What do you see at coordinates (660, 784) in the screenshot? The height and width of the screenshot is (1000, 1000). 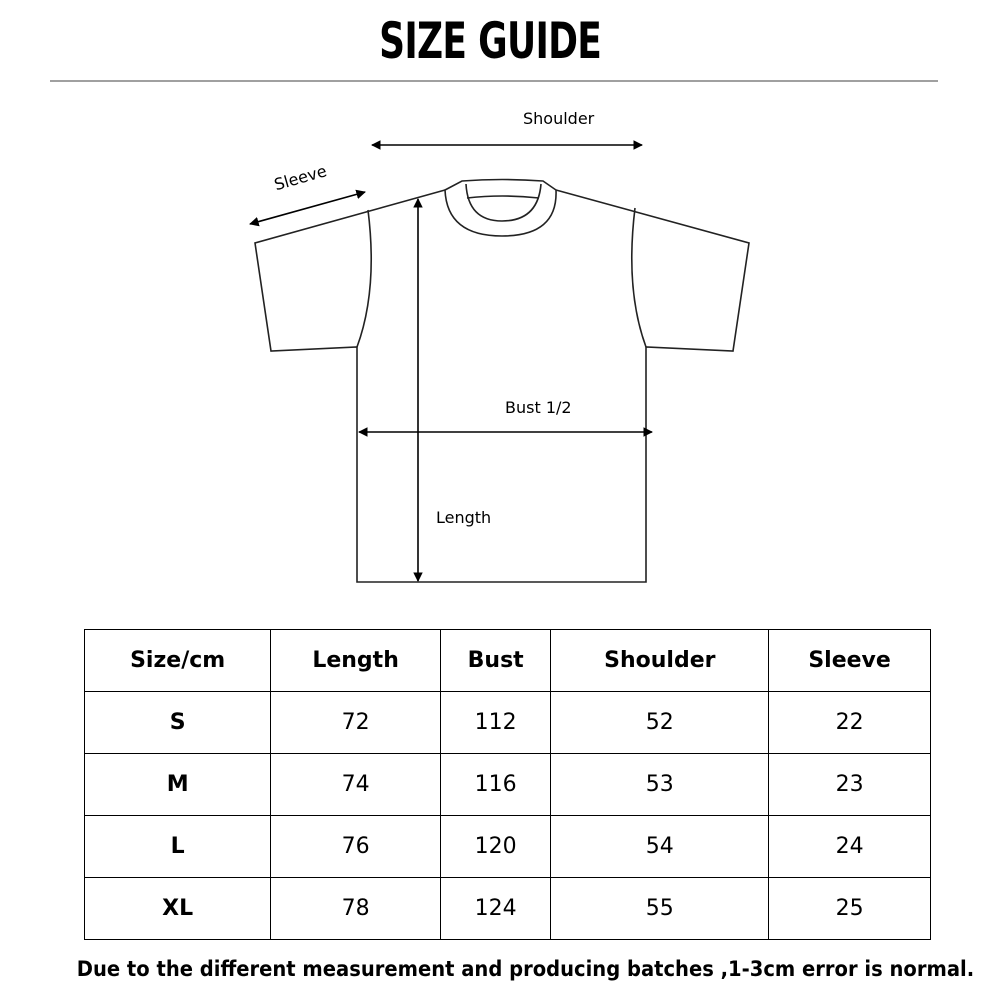 I see `cell-shoulder: 53` at bounding box center [660, 784].